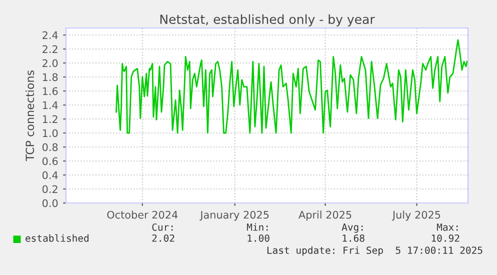 The width and height of the screenshot is (497, 275). I want to click on chart-title: Netstat, established only - by year, so click(267, 20).